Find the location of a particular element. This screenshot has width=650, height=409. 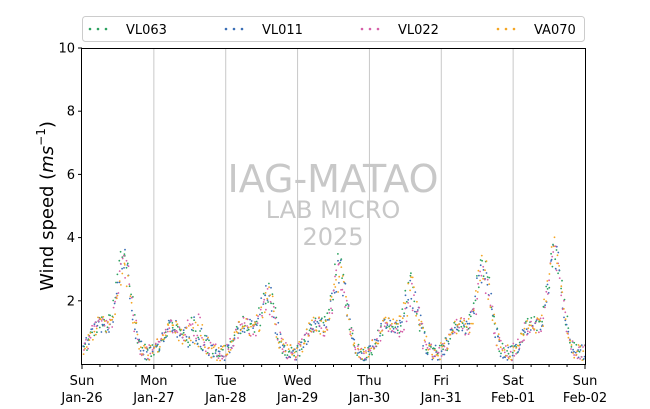

legend-marker is located at coordinates (226, 29).